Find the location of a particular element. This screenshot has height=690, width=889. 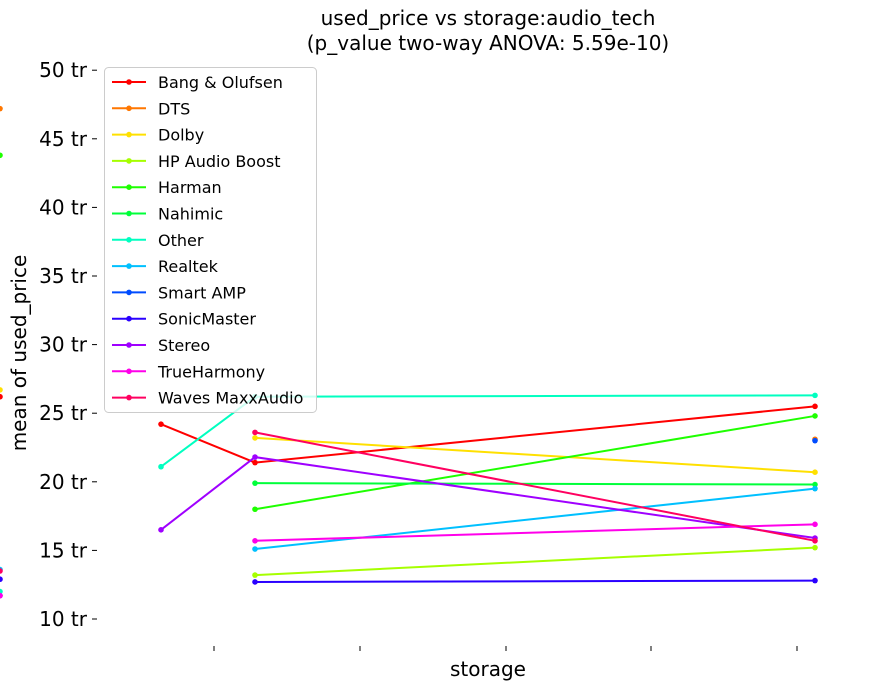

series-nahimic is located at coordinates (535, 484).